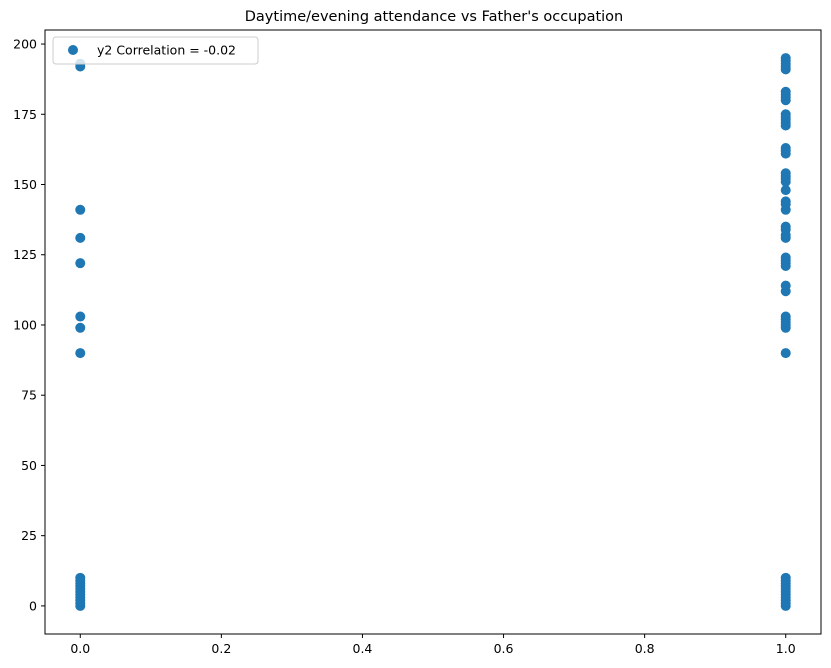 Image resolution: width=831 pixels, height=668 pixels. What do you see at coordinates (73, 50) in the screenshot?
I see `legend-marker` at bounding box center [73, 50].